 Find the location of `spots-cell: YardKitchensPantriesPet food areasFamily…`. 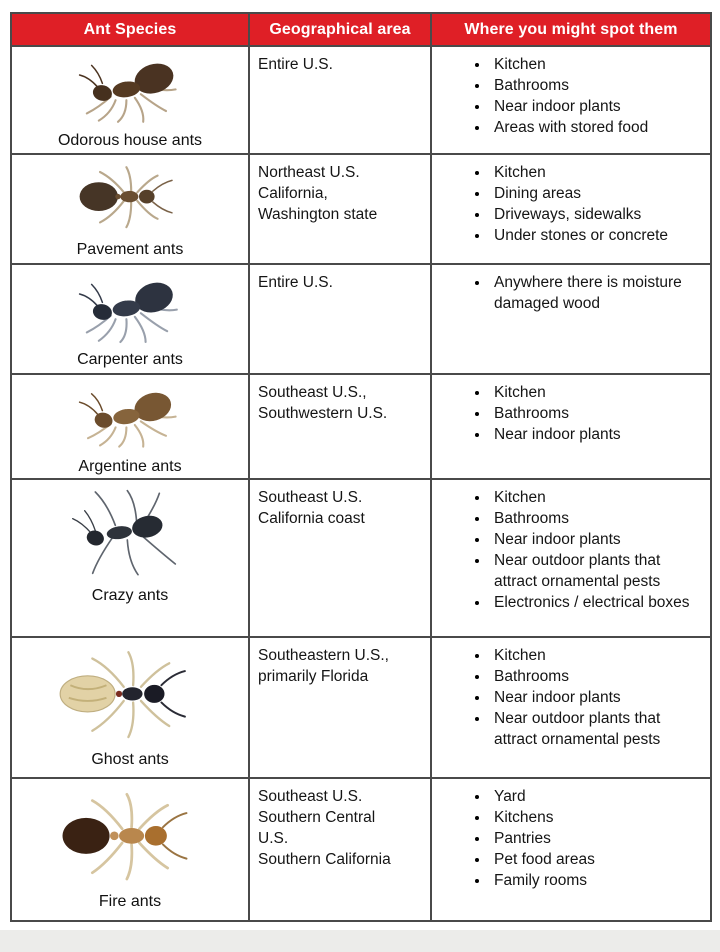

spots-cell: YardKitchensPantriesPet food areasFamily… is located at coordinates (571, 849).